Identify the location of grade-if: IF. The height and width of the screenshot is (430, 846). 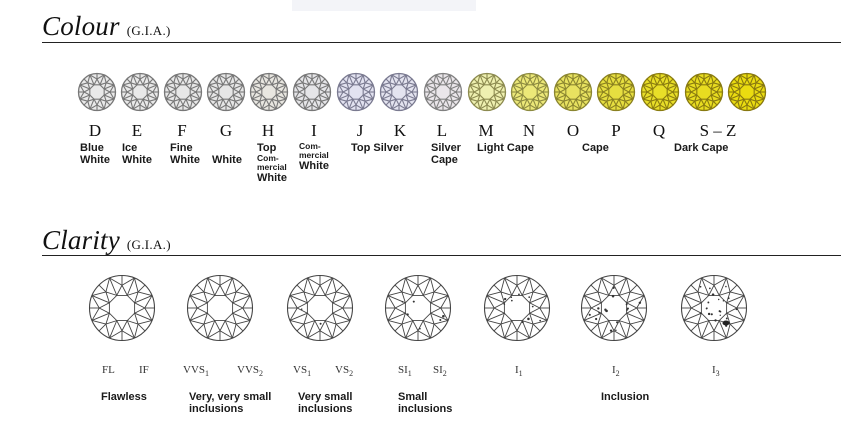
(144, 370).